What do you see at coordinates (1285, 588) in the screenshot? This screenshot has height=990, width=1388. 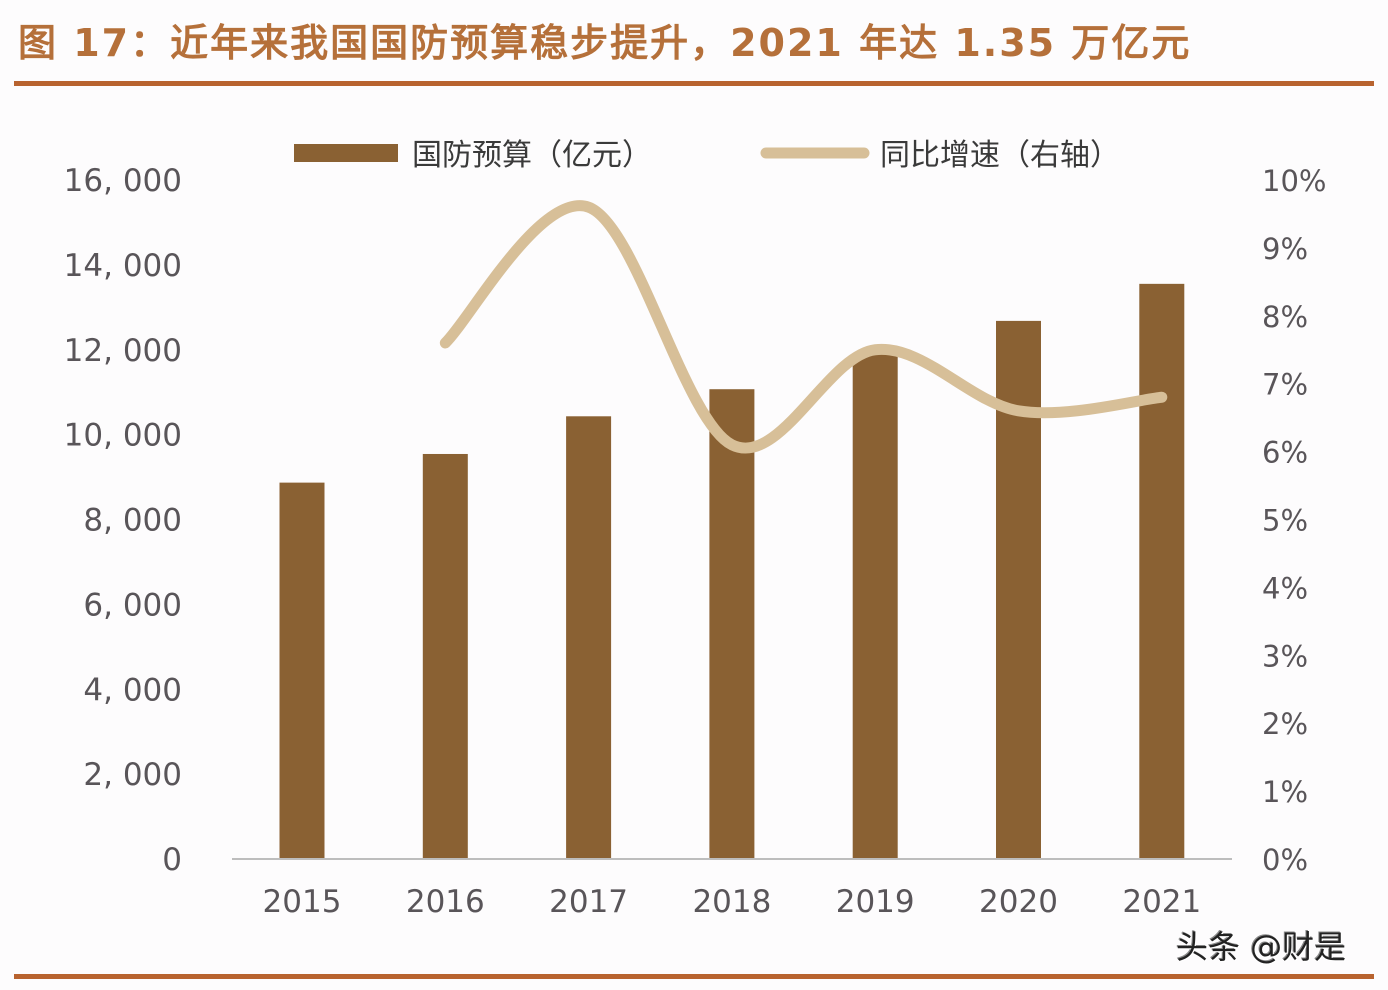 I see `right-axis-tick: 4%` at bounding box center [1285, 588].